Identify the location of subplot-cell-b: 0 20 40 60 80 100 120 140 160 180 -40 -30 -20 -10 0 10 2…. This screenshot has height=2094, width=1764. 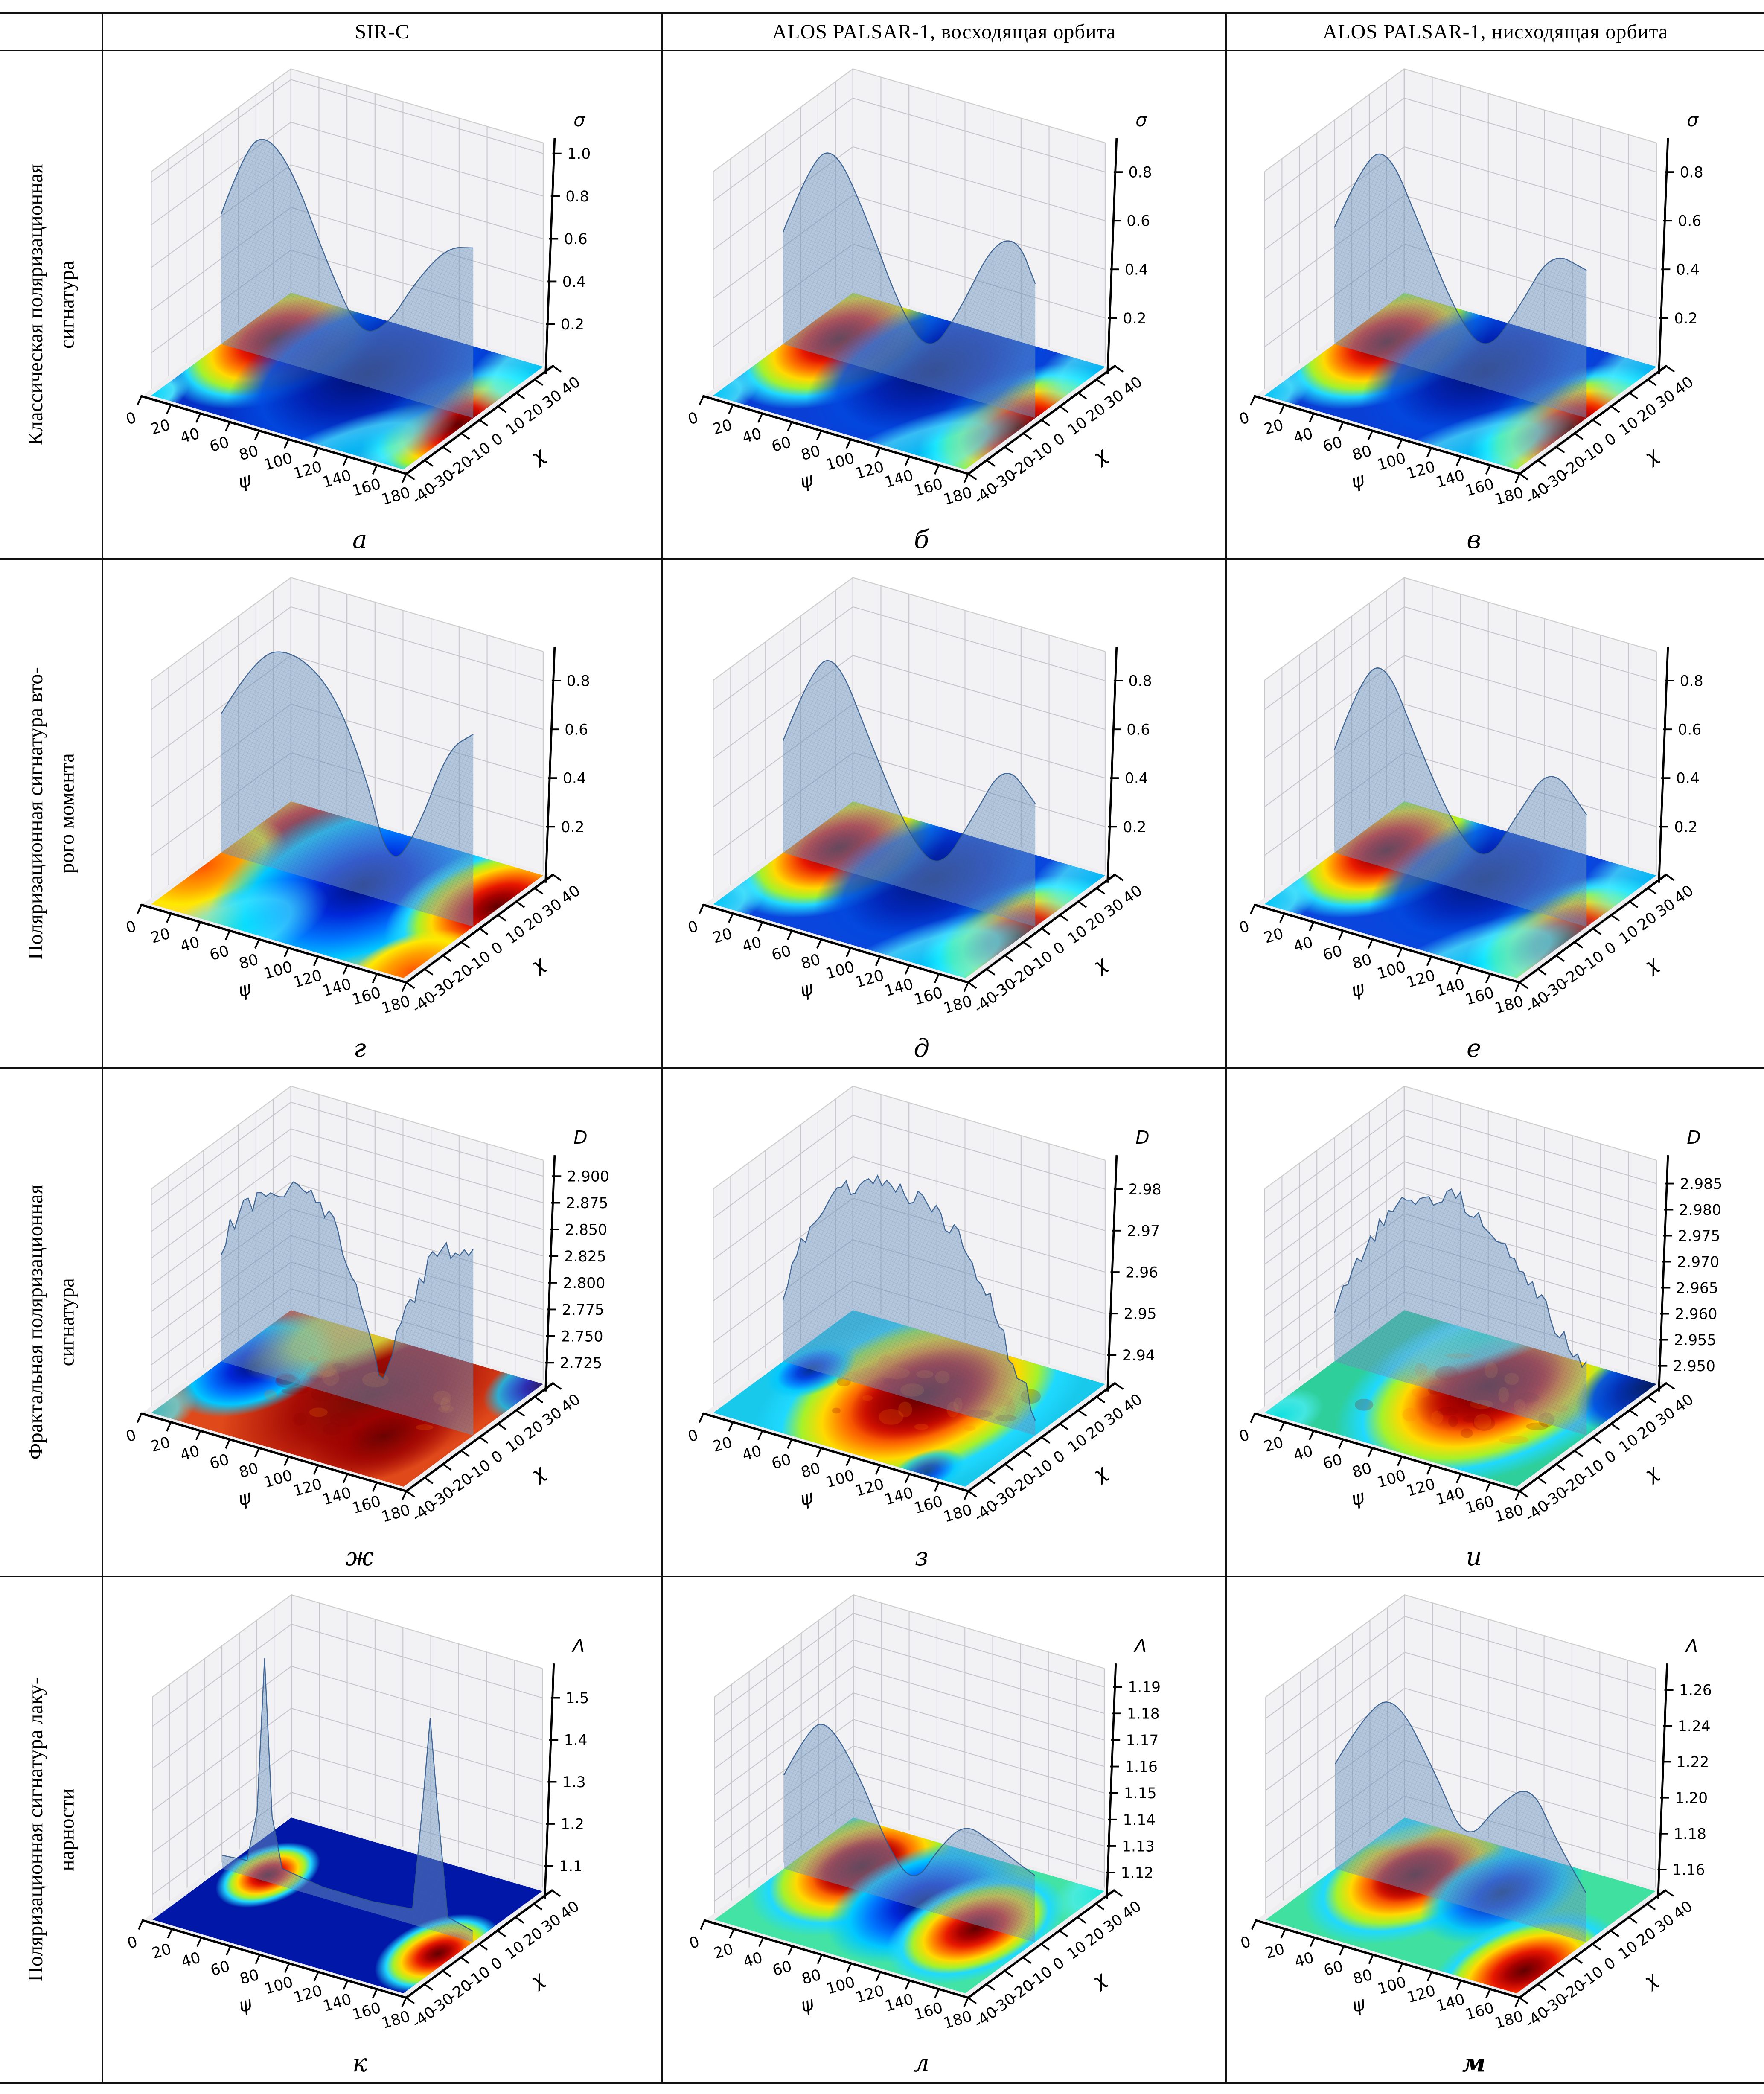
(943, 304).